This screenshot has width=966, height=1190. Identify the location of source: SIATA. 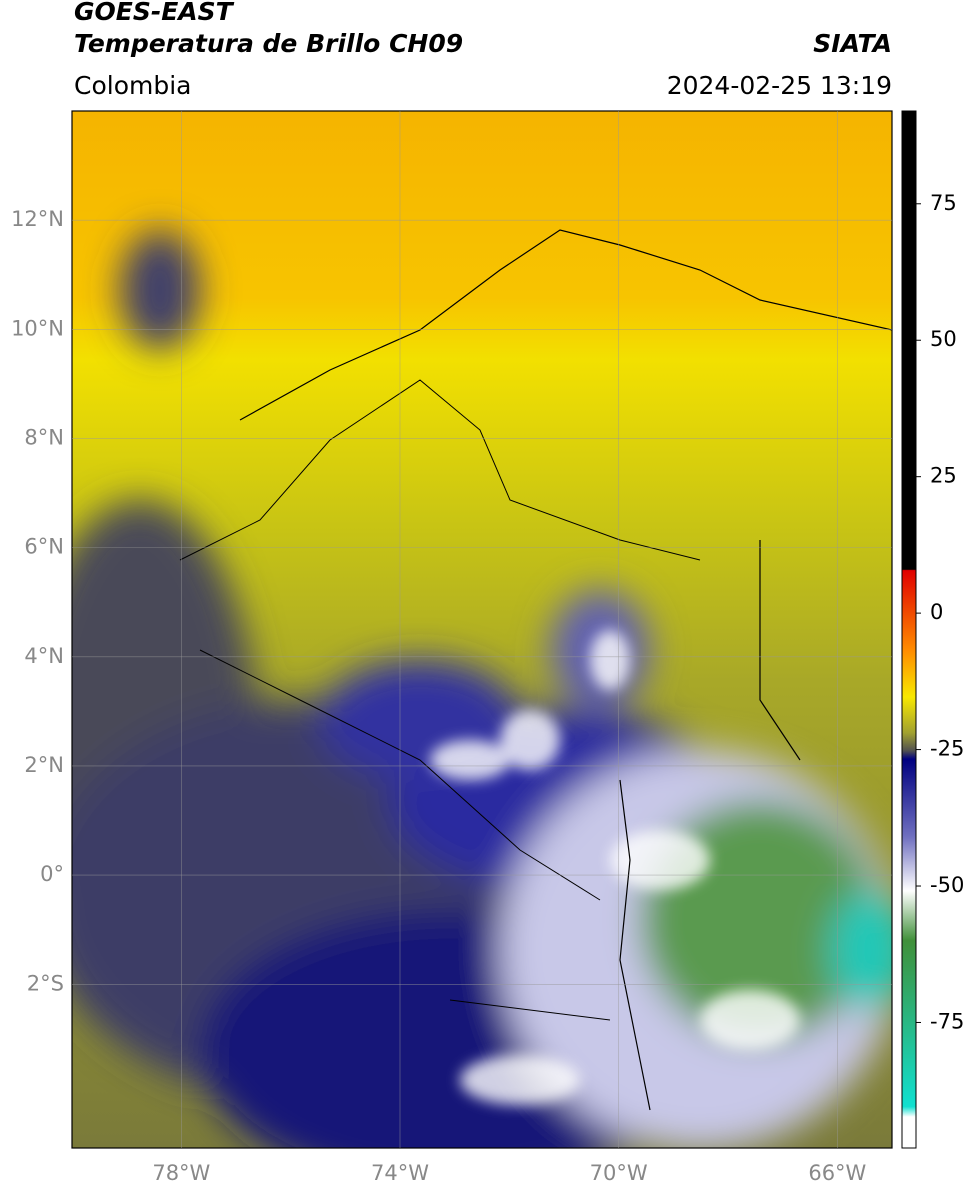
(852, 43).